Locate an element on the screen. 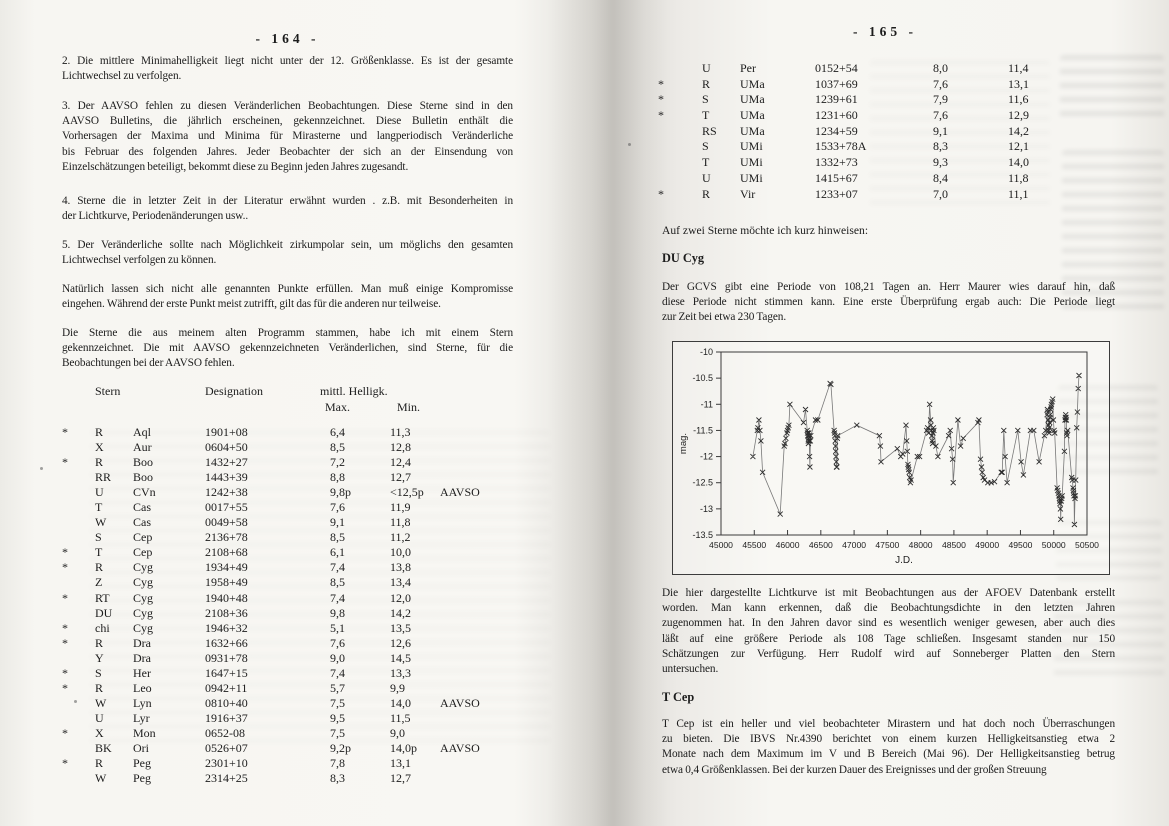  table-row: T UMi 1332+73 9,3 14,0 is located at coordinates (885, 163).